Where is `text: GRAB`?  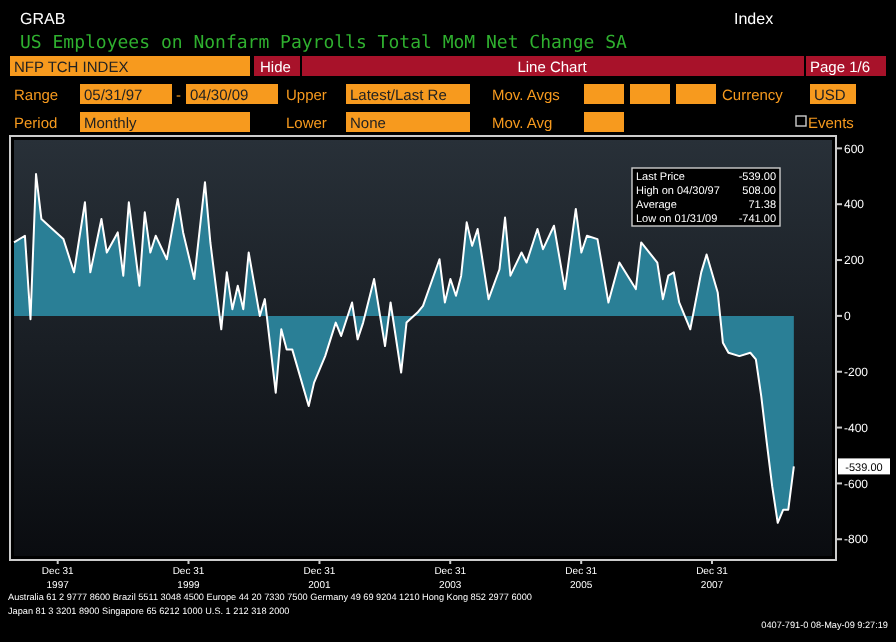 text: GRAB is located at coordinates (43, 19).